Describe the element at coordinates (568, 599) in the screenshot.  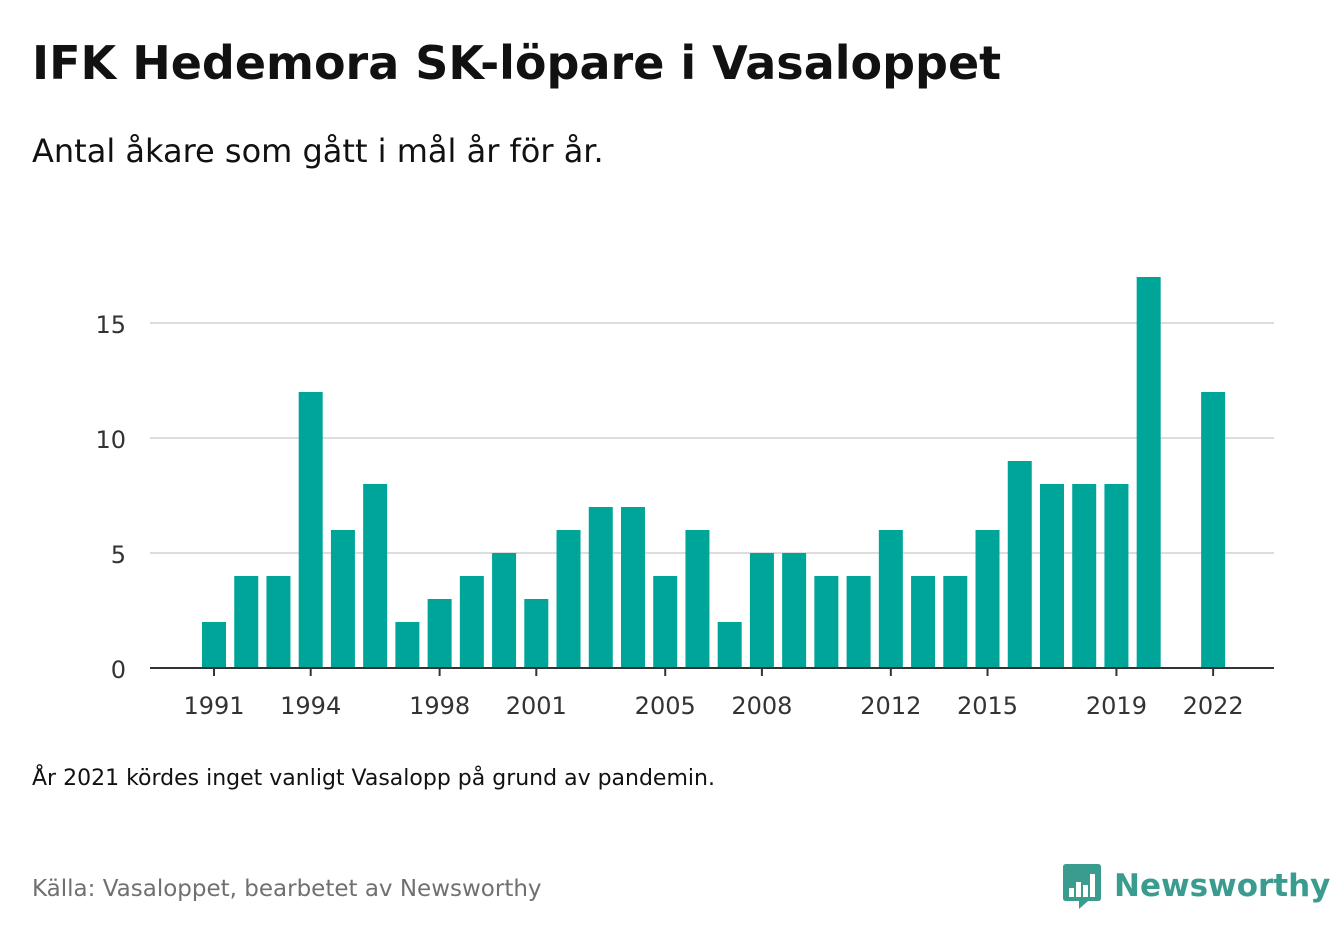
I see `bar-2002` at that location.